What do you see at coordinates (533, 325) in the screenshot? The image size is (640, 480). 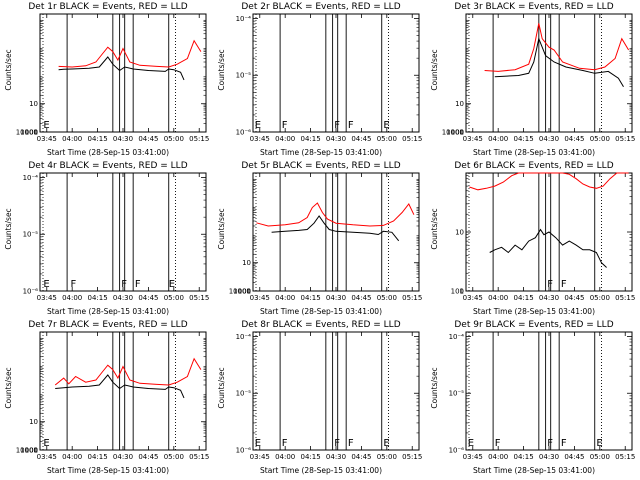 I see `panel-title: Det 9r BLACK = Events, RED = LLD` at bounding box center [533, 325].